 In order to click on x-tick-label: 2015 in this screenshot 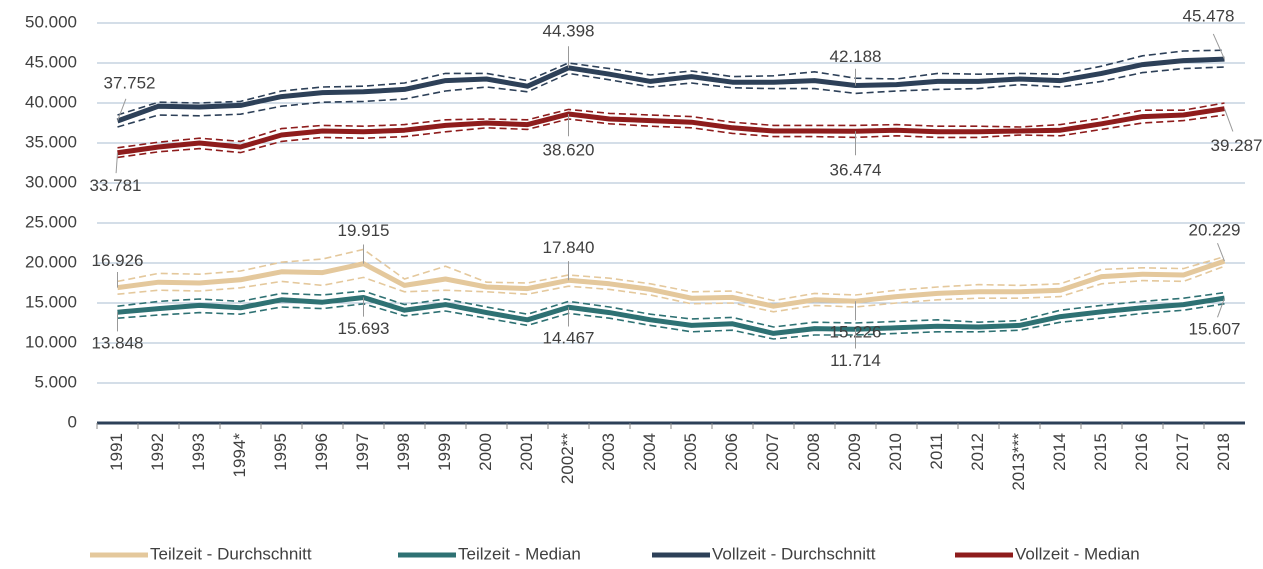, I will do `click(1100, 452)`.